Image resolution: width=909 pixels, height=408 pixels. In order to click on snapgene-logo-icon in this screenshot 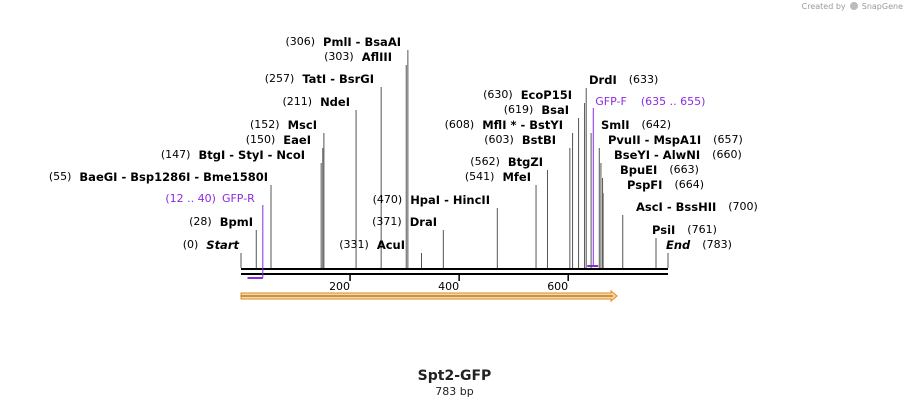, I will do `click(854, 6)`.